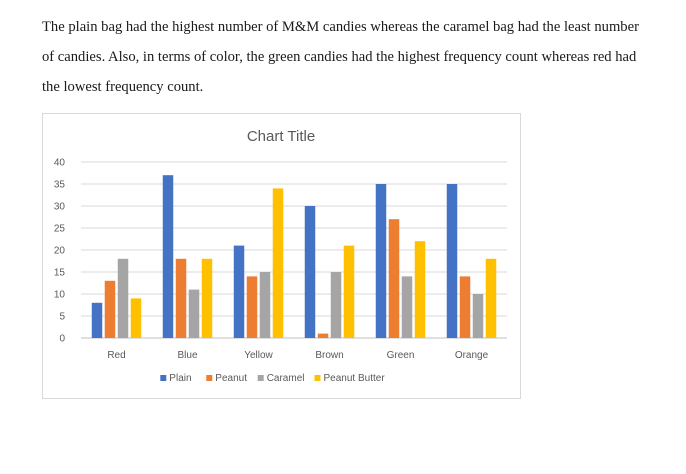 The width and height of the screenshot is (686, 474). Describe the element at coordinates (329, 355) in the screenshot. I see `x-tick-label: Brown` at that location.